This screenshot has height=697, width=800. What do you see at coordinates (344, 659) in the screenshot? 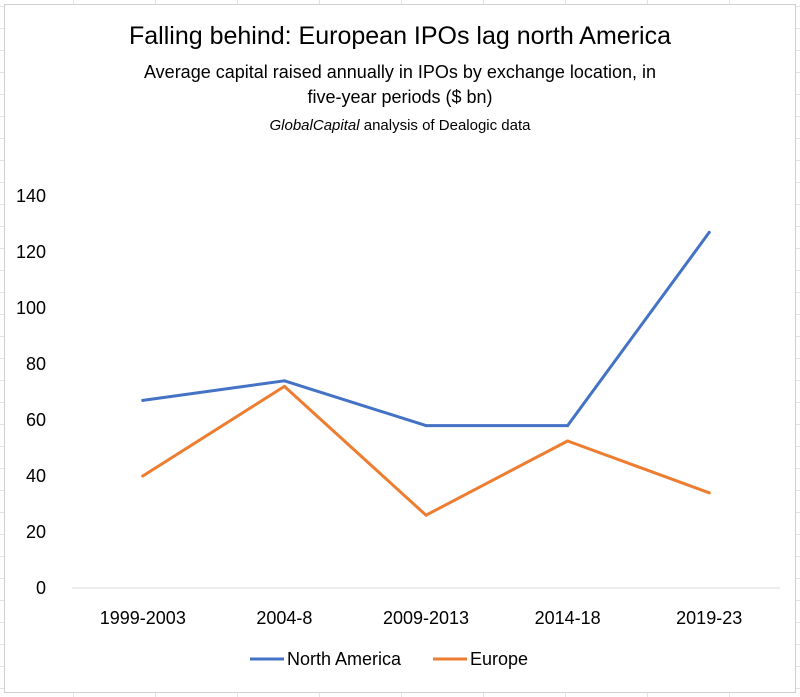
I see `legend-label: North America` at bounding box center [344, 659].